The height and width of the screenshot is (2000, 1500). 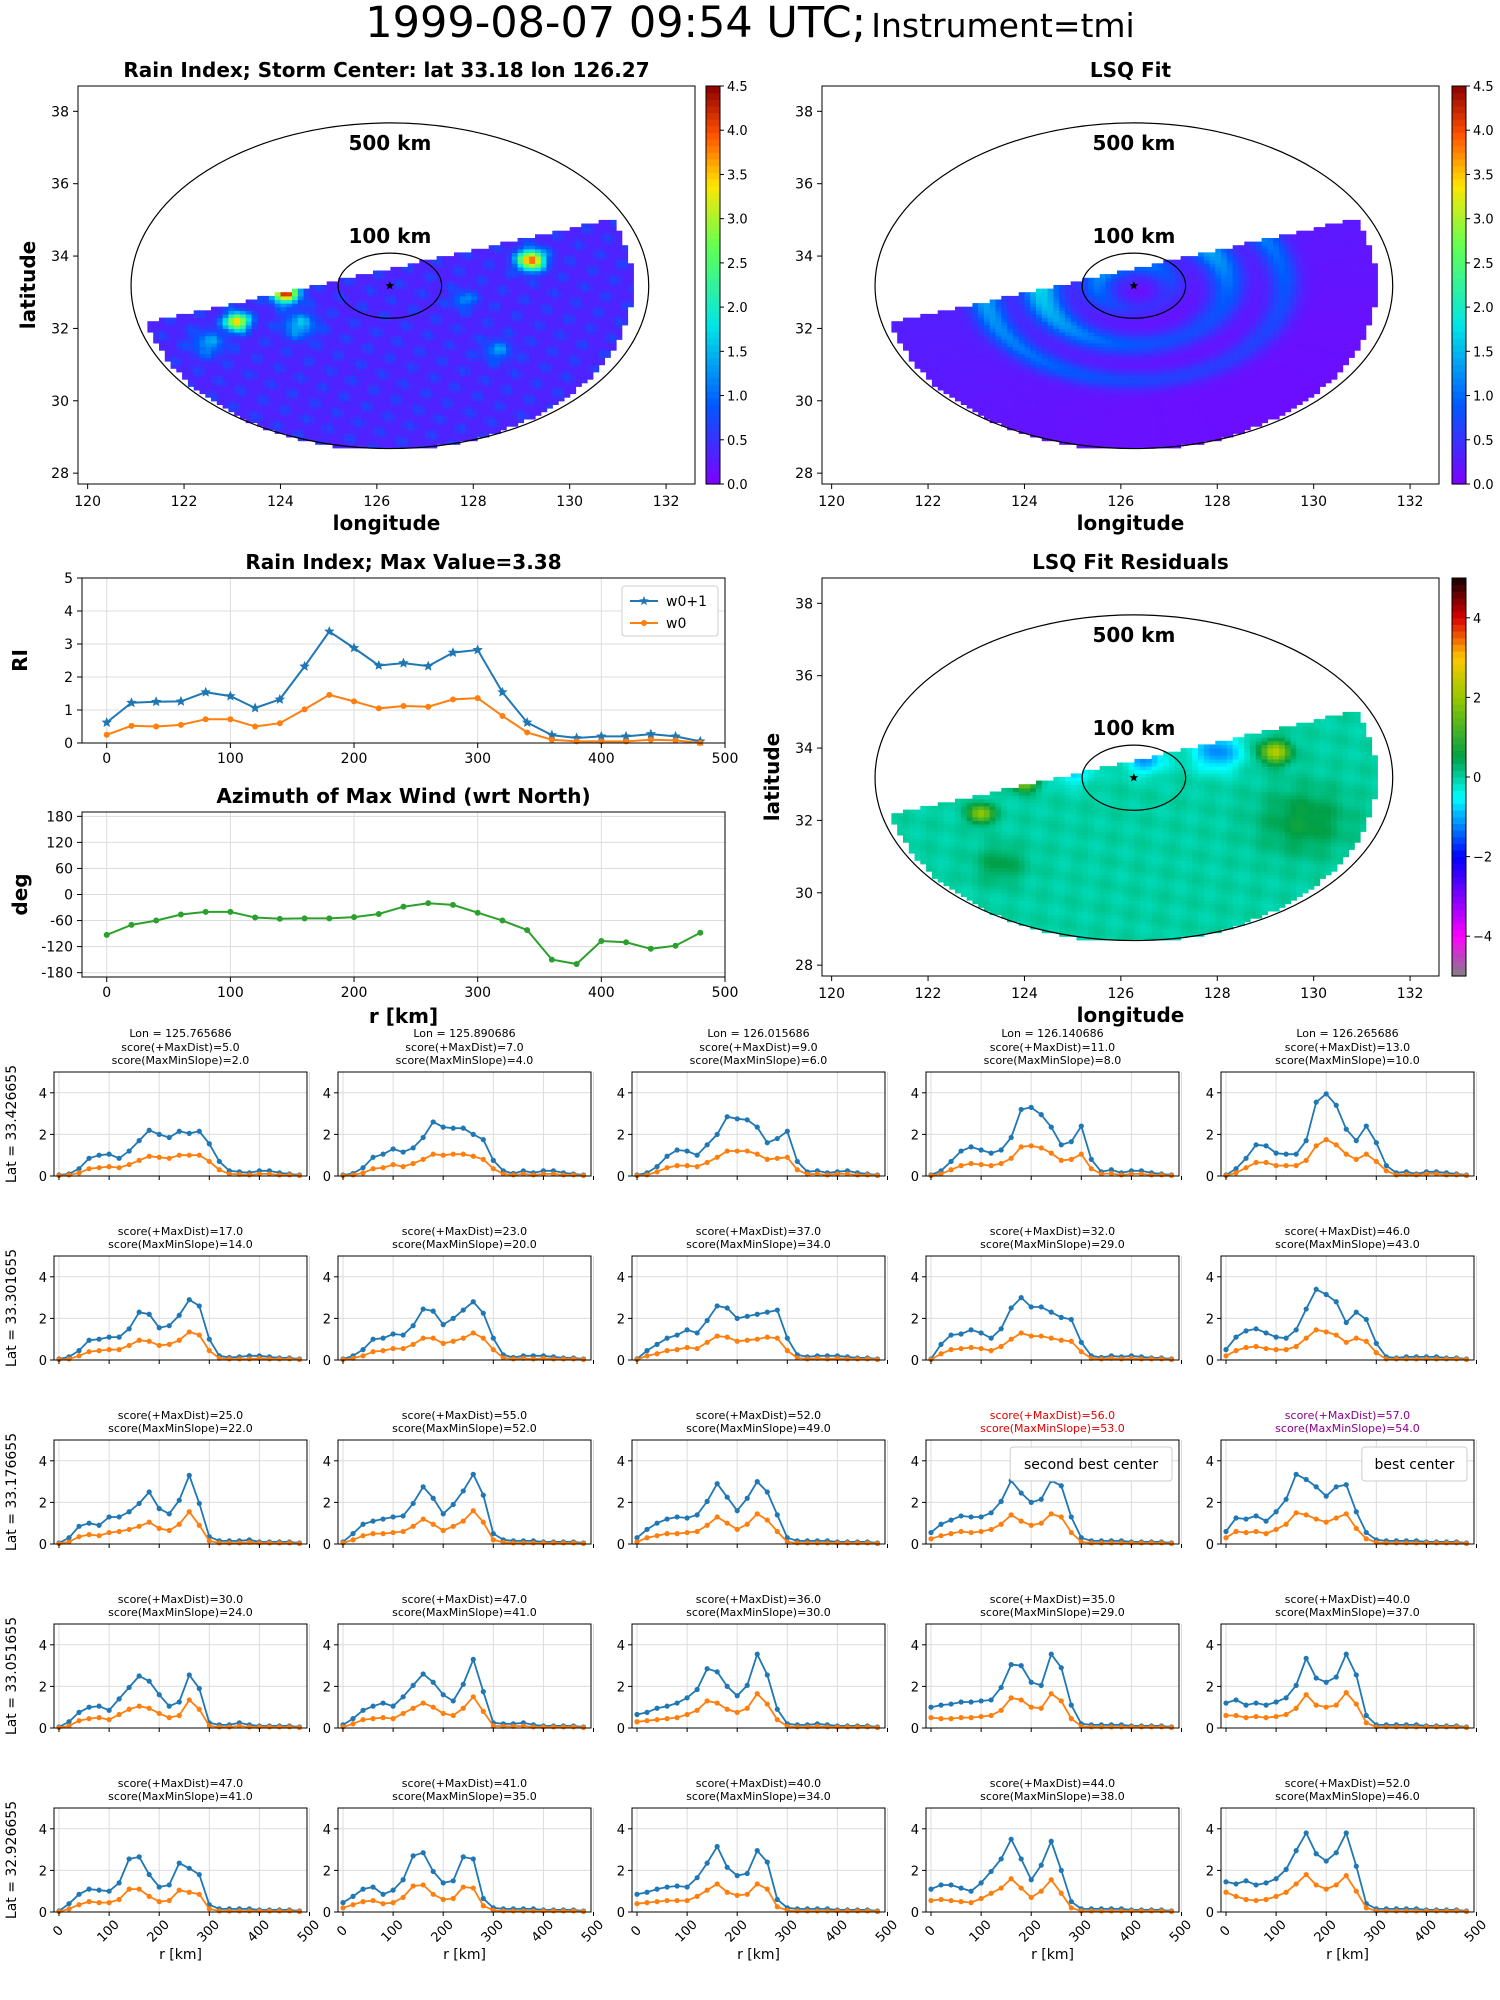 What do you see at coordinates (644, 623) in the screenshot?
I see `legend-marker` at bounding box center [644, 623].